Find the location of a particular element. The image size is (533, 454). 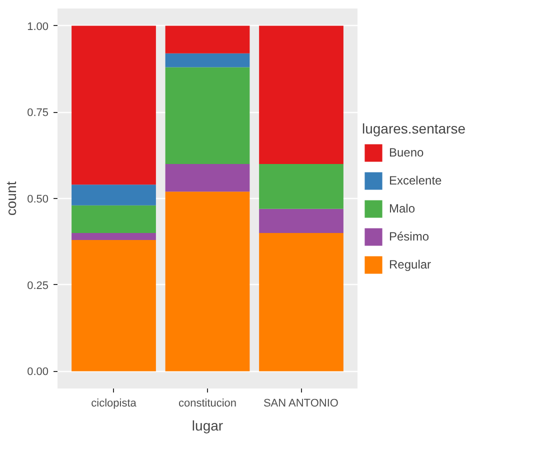

legend-label: Bueno is located at coordinates (406, 153).